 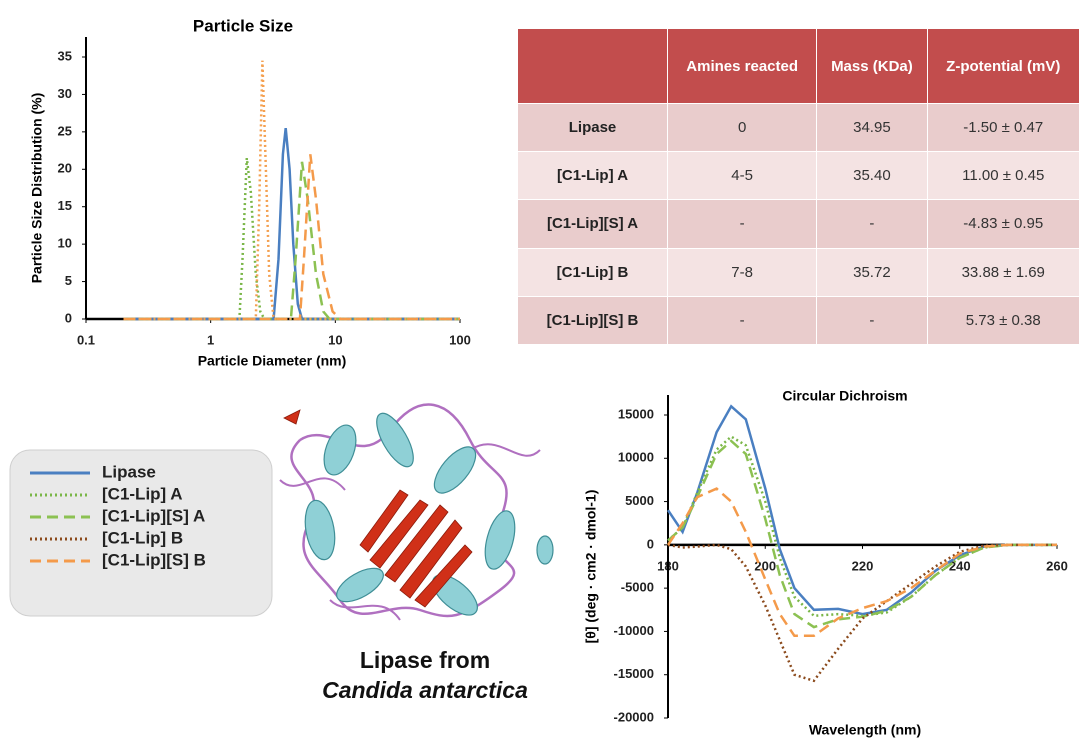 I want to click on x-tick-label: 0.1, so click(x=86, y=339).